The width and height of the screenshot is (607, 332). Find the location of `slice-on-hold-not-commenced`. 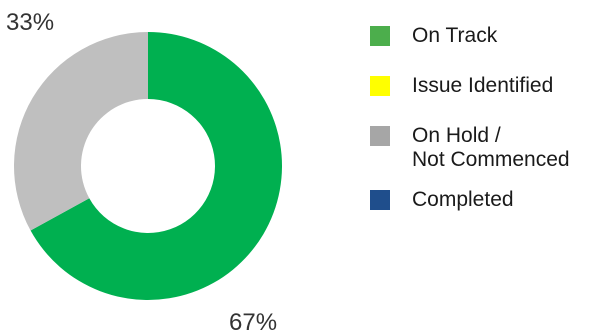

slice-on-hold-not-commenced is located at coordinates (81, 131).